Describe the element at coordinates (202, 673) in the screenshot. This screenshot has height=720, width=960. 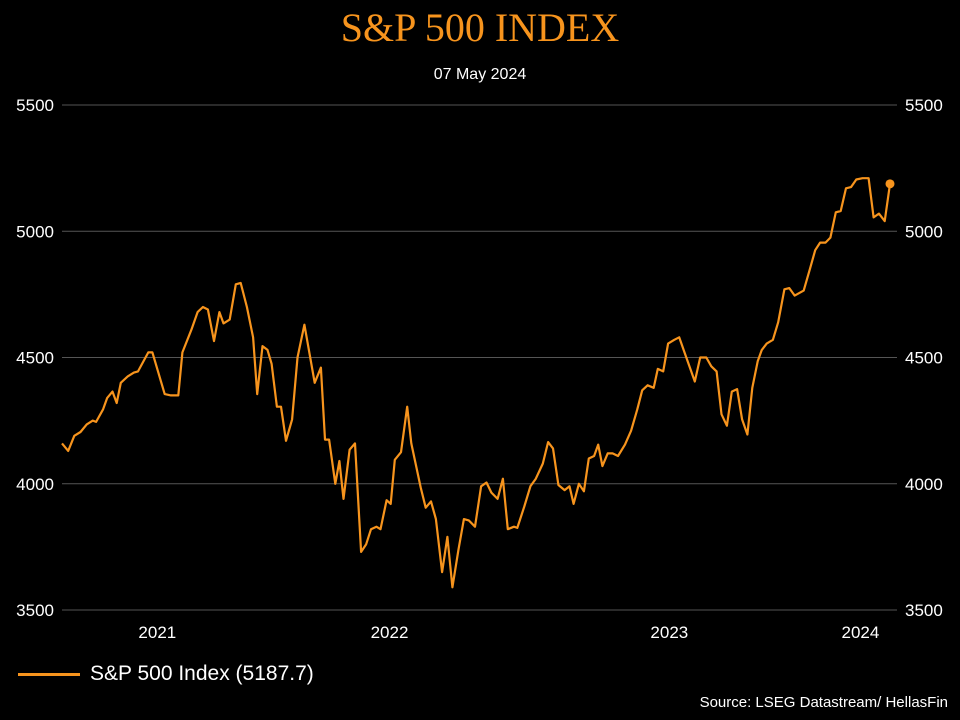
I see `legend-label: S&P 500 Index (5187.7)` at that location.